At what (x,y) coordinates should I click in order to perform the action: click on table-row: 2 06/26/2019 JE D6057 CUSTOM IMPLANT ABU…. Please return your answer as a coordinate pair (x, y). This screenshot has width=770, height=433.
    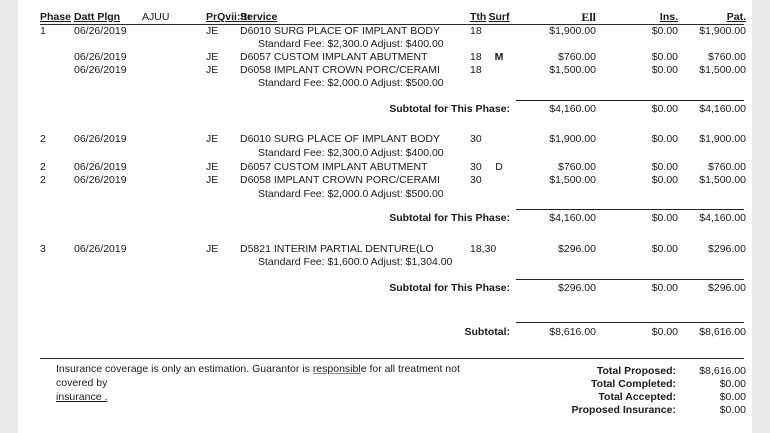
    Looking at the image, I should click on (385, 167).